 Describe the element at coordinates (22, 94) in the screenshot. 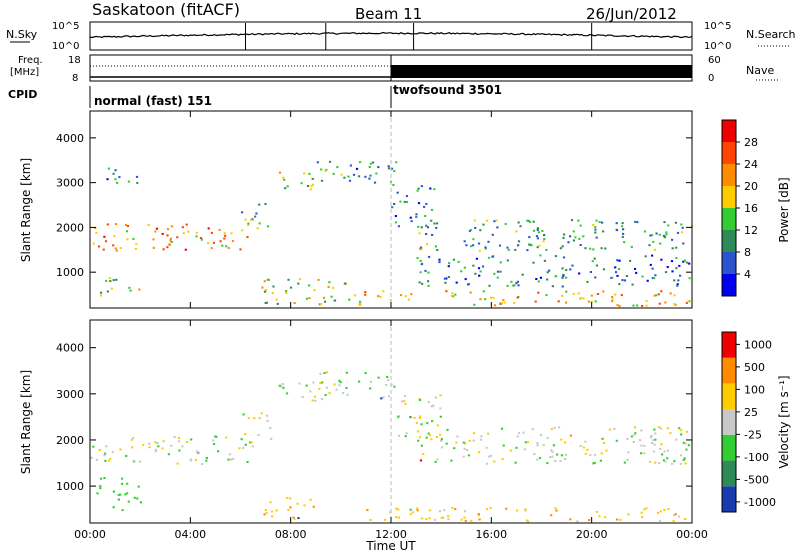

I see `cpid-label: CPID` at that location.